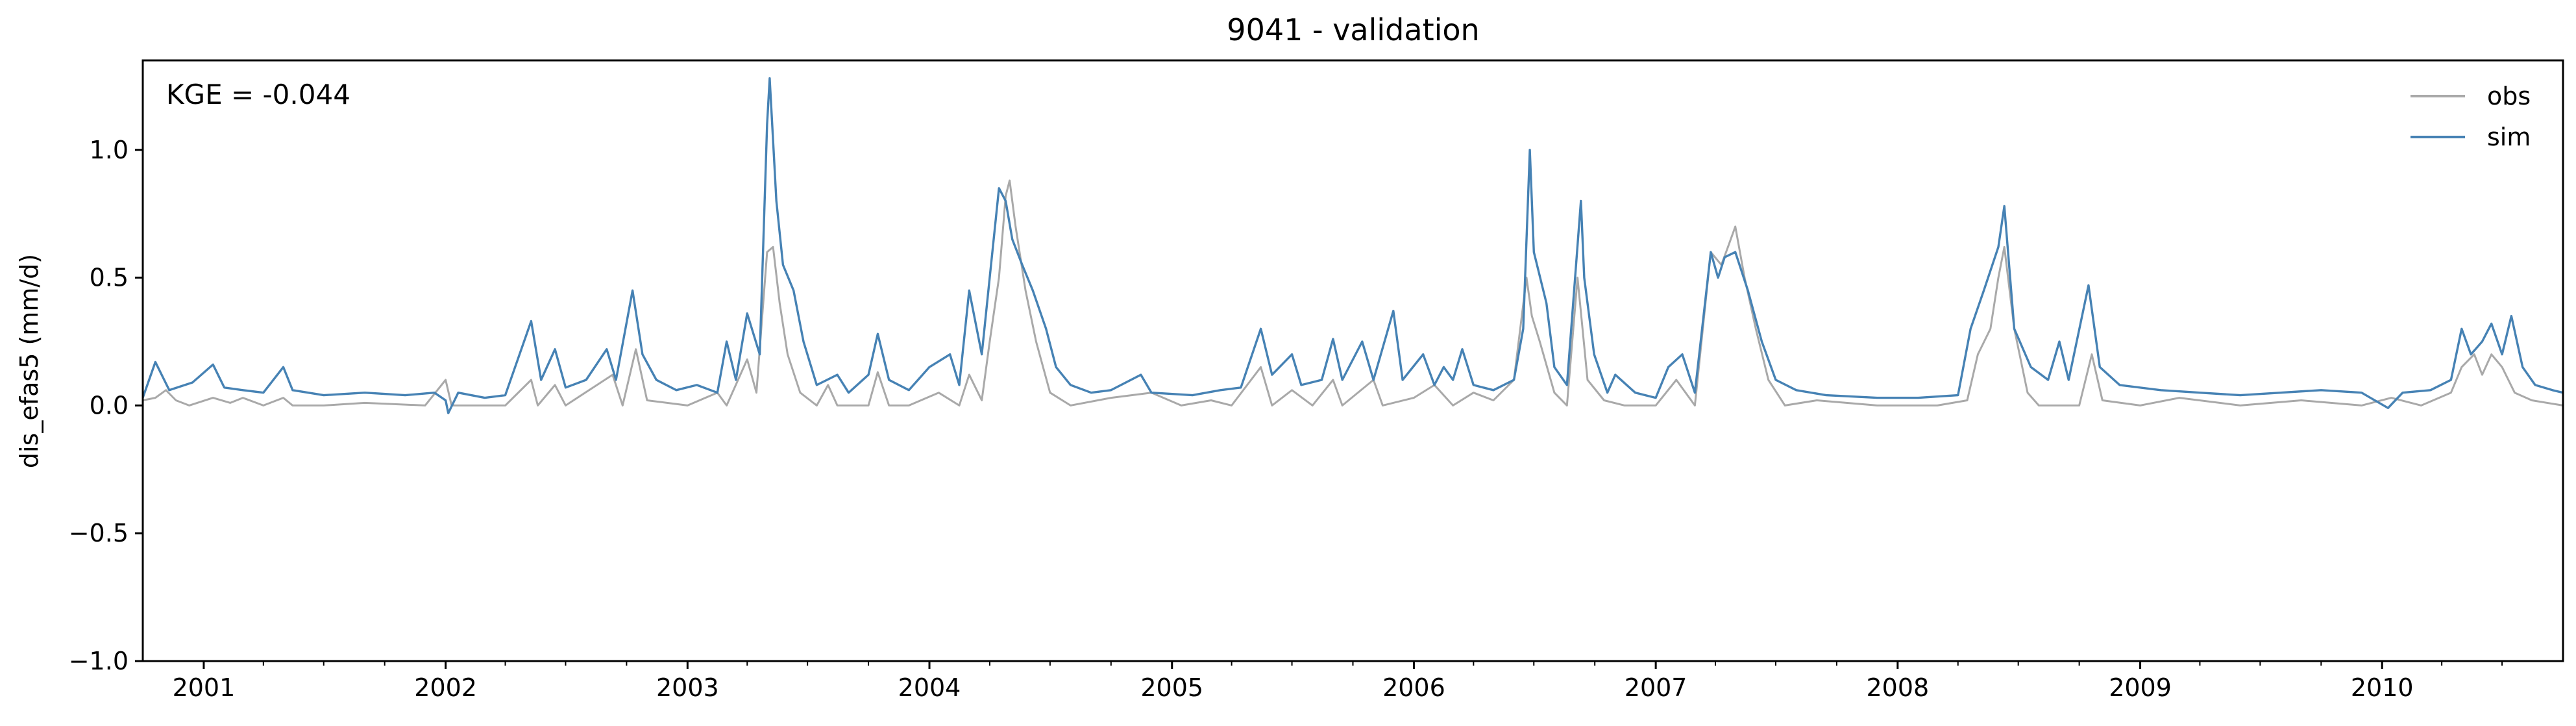 The width and height of the screenshot is (2576, 726). I want to click on x-tick-label: 2005, so click(1171, 688).